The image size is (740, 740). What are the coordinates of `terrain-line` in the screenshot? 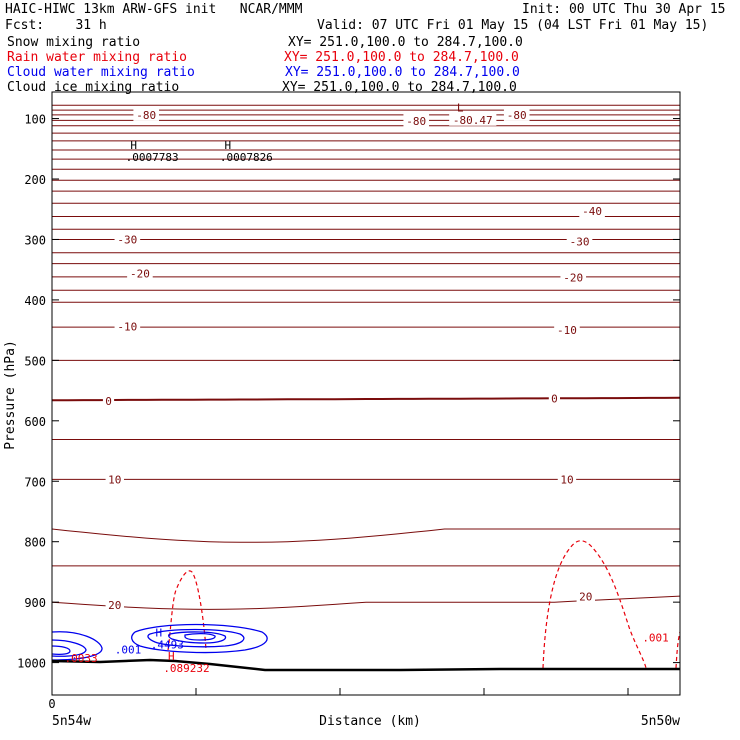 It's located at (366, 665).